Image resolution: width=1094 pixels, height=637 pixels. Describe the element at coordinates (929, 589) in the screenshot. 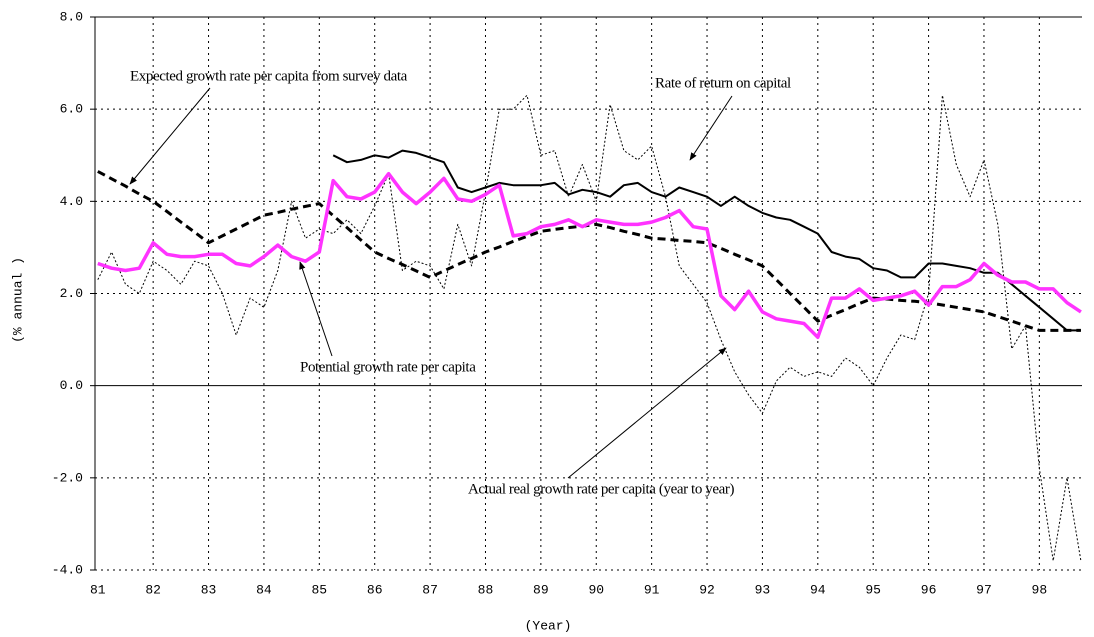

I see `x-tick-label: 96` at that location.